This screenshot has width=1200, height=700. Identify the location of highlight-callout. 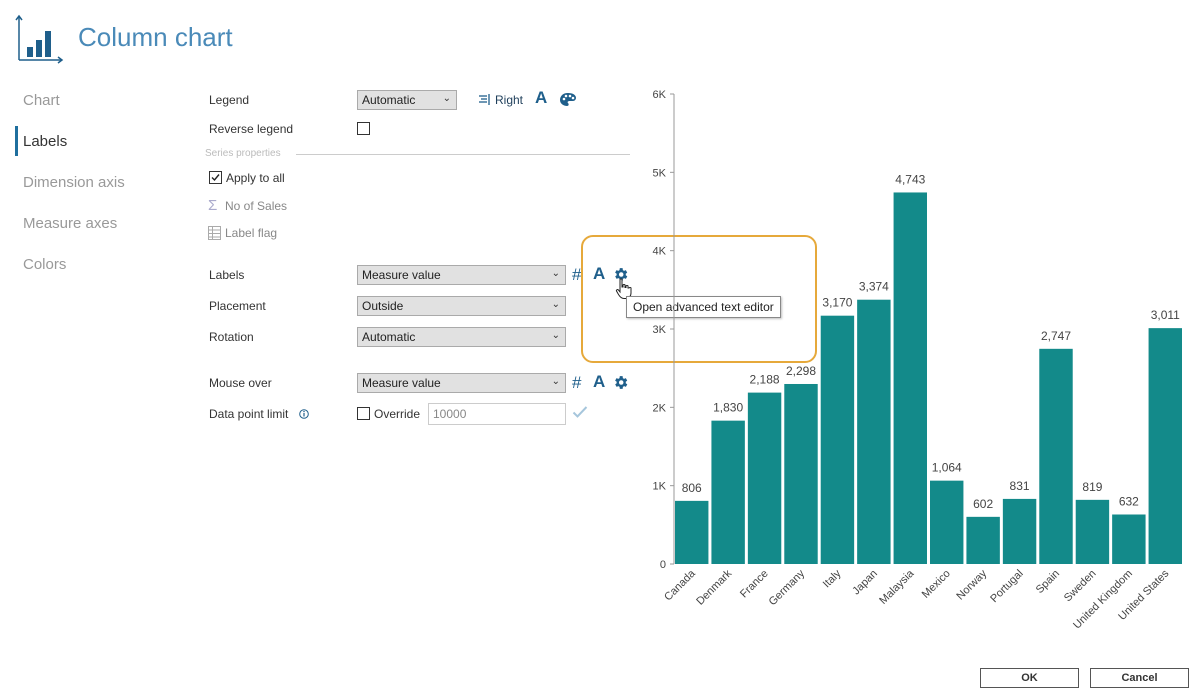
(699, 299).